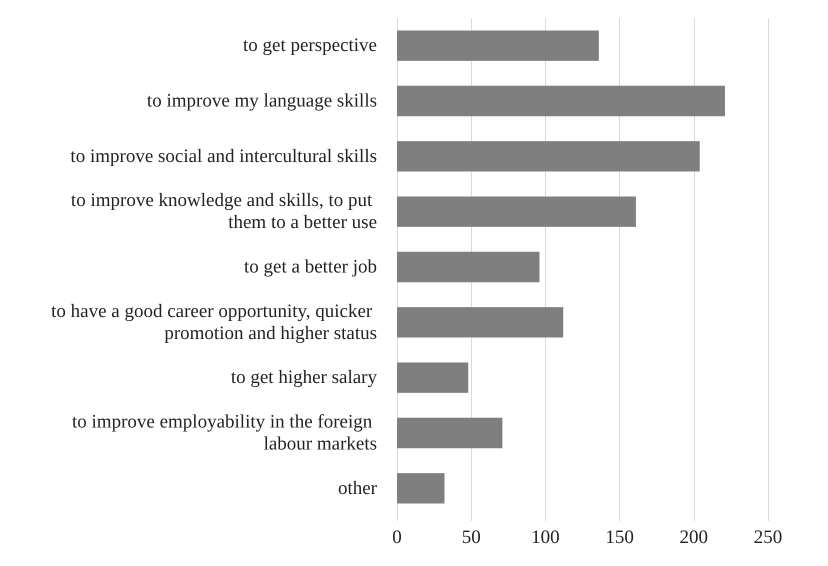 The height and width of the screenshot is (566, 828). Describe the element at coordinates (768, 537) in the screenshot. I see `x-tick-label: 250` at that location.